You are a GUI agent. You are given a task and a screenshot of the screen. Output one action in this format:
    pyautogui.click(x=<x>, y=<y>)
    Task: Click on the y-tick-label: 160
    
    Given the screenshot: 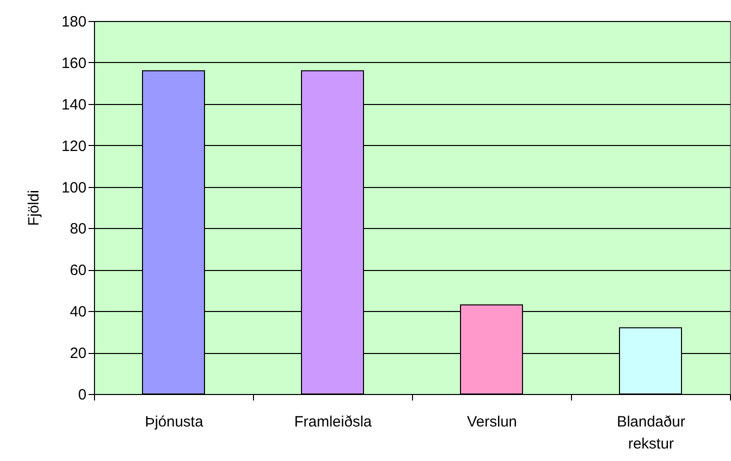 What is the action you would take?
    pyautogui.click(x=73, y=63)
    